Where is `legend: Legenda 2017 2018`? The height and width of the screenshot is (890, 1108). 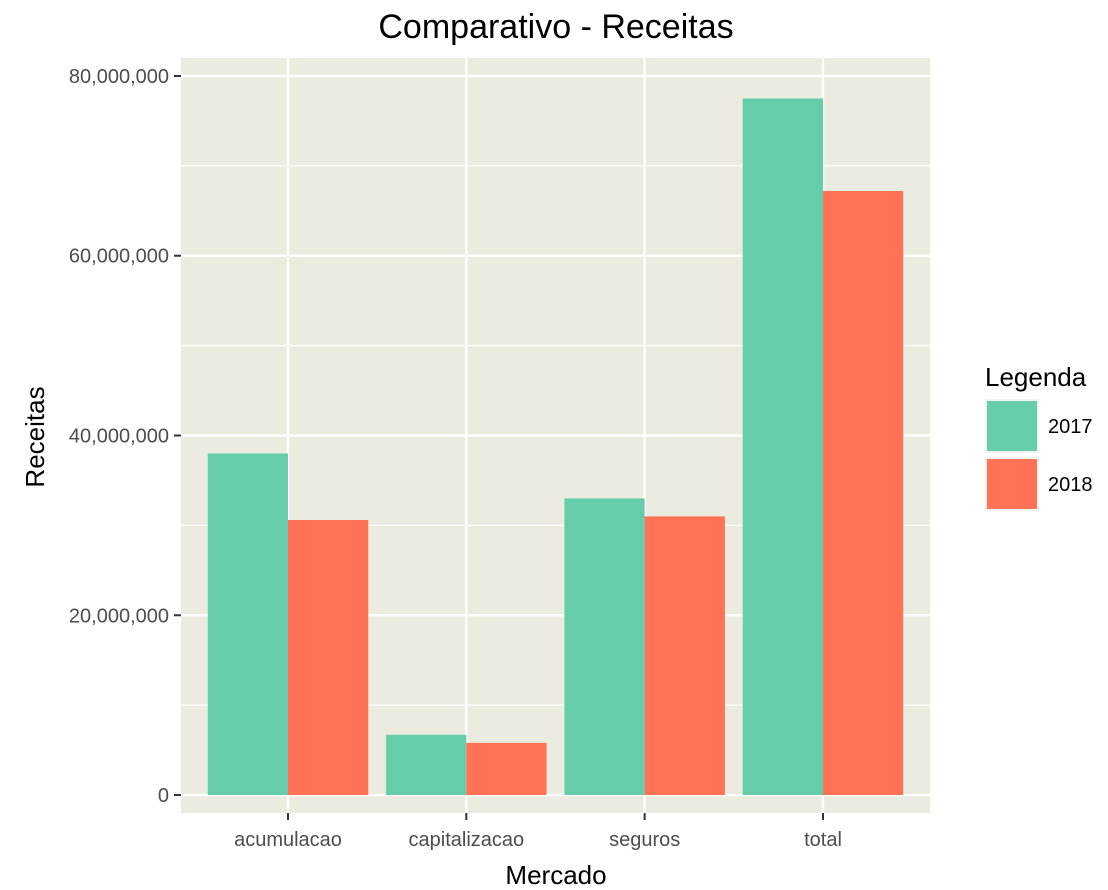 legend: Legenda 2017 2018 is located at coordinates (1039, 436).